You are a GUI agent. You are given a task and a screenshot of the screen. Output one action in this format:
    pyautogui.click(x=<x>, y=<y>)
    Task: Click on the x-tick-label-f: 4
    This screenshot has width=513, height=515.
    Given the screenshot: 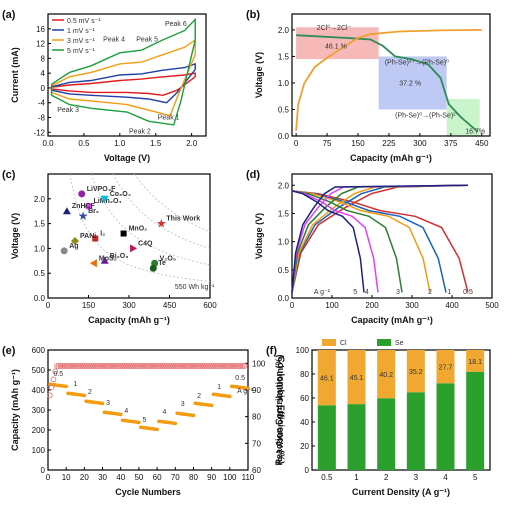 What is the action you would take?
    pyautogui.click(x=445, y=477)
    